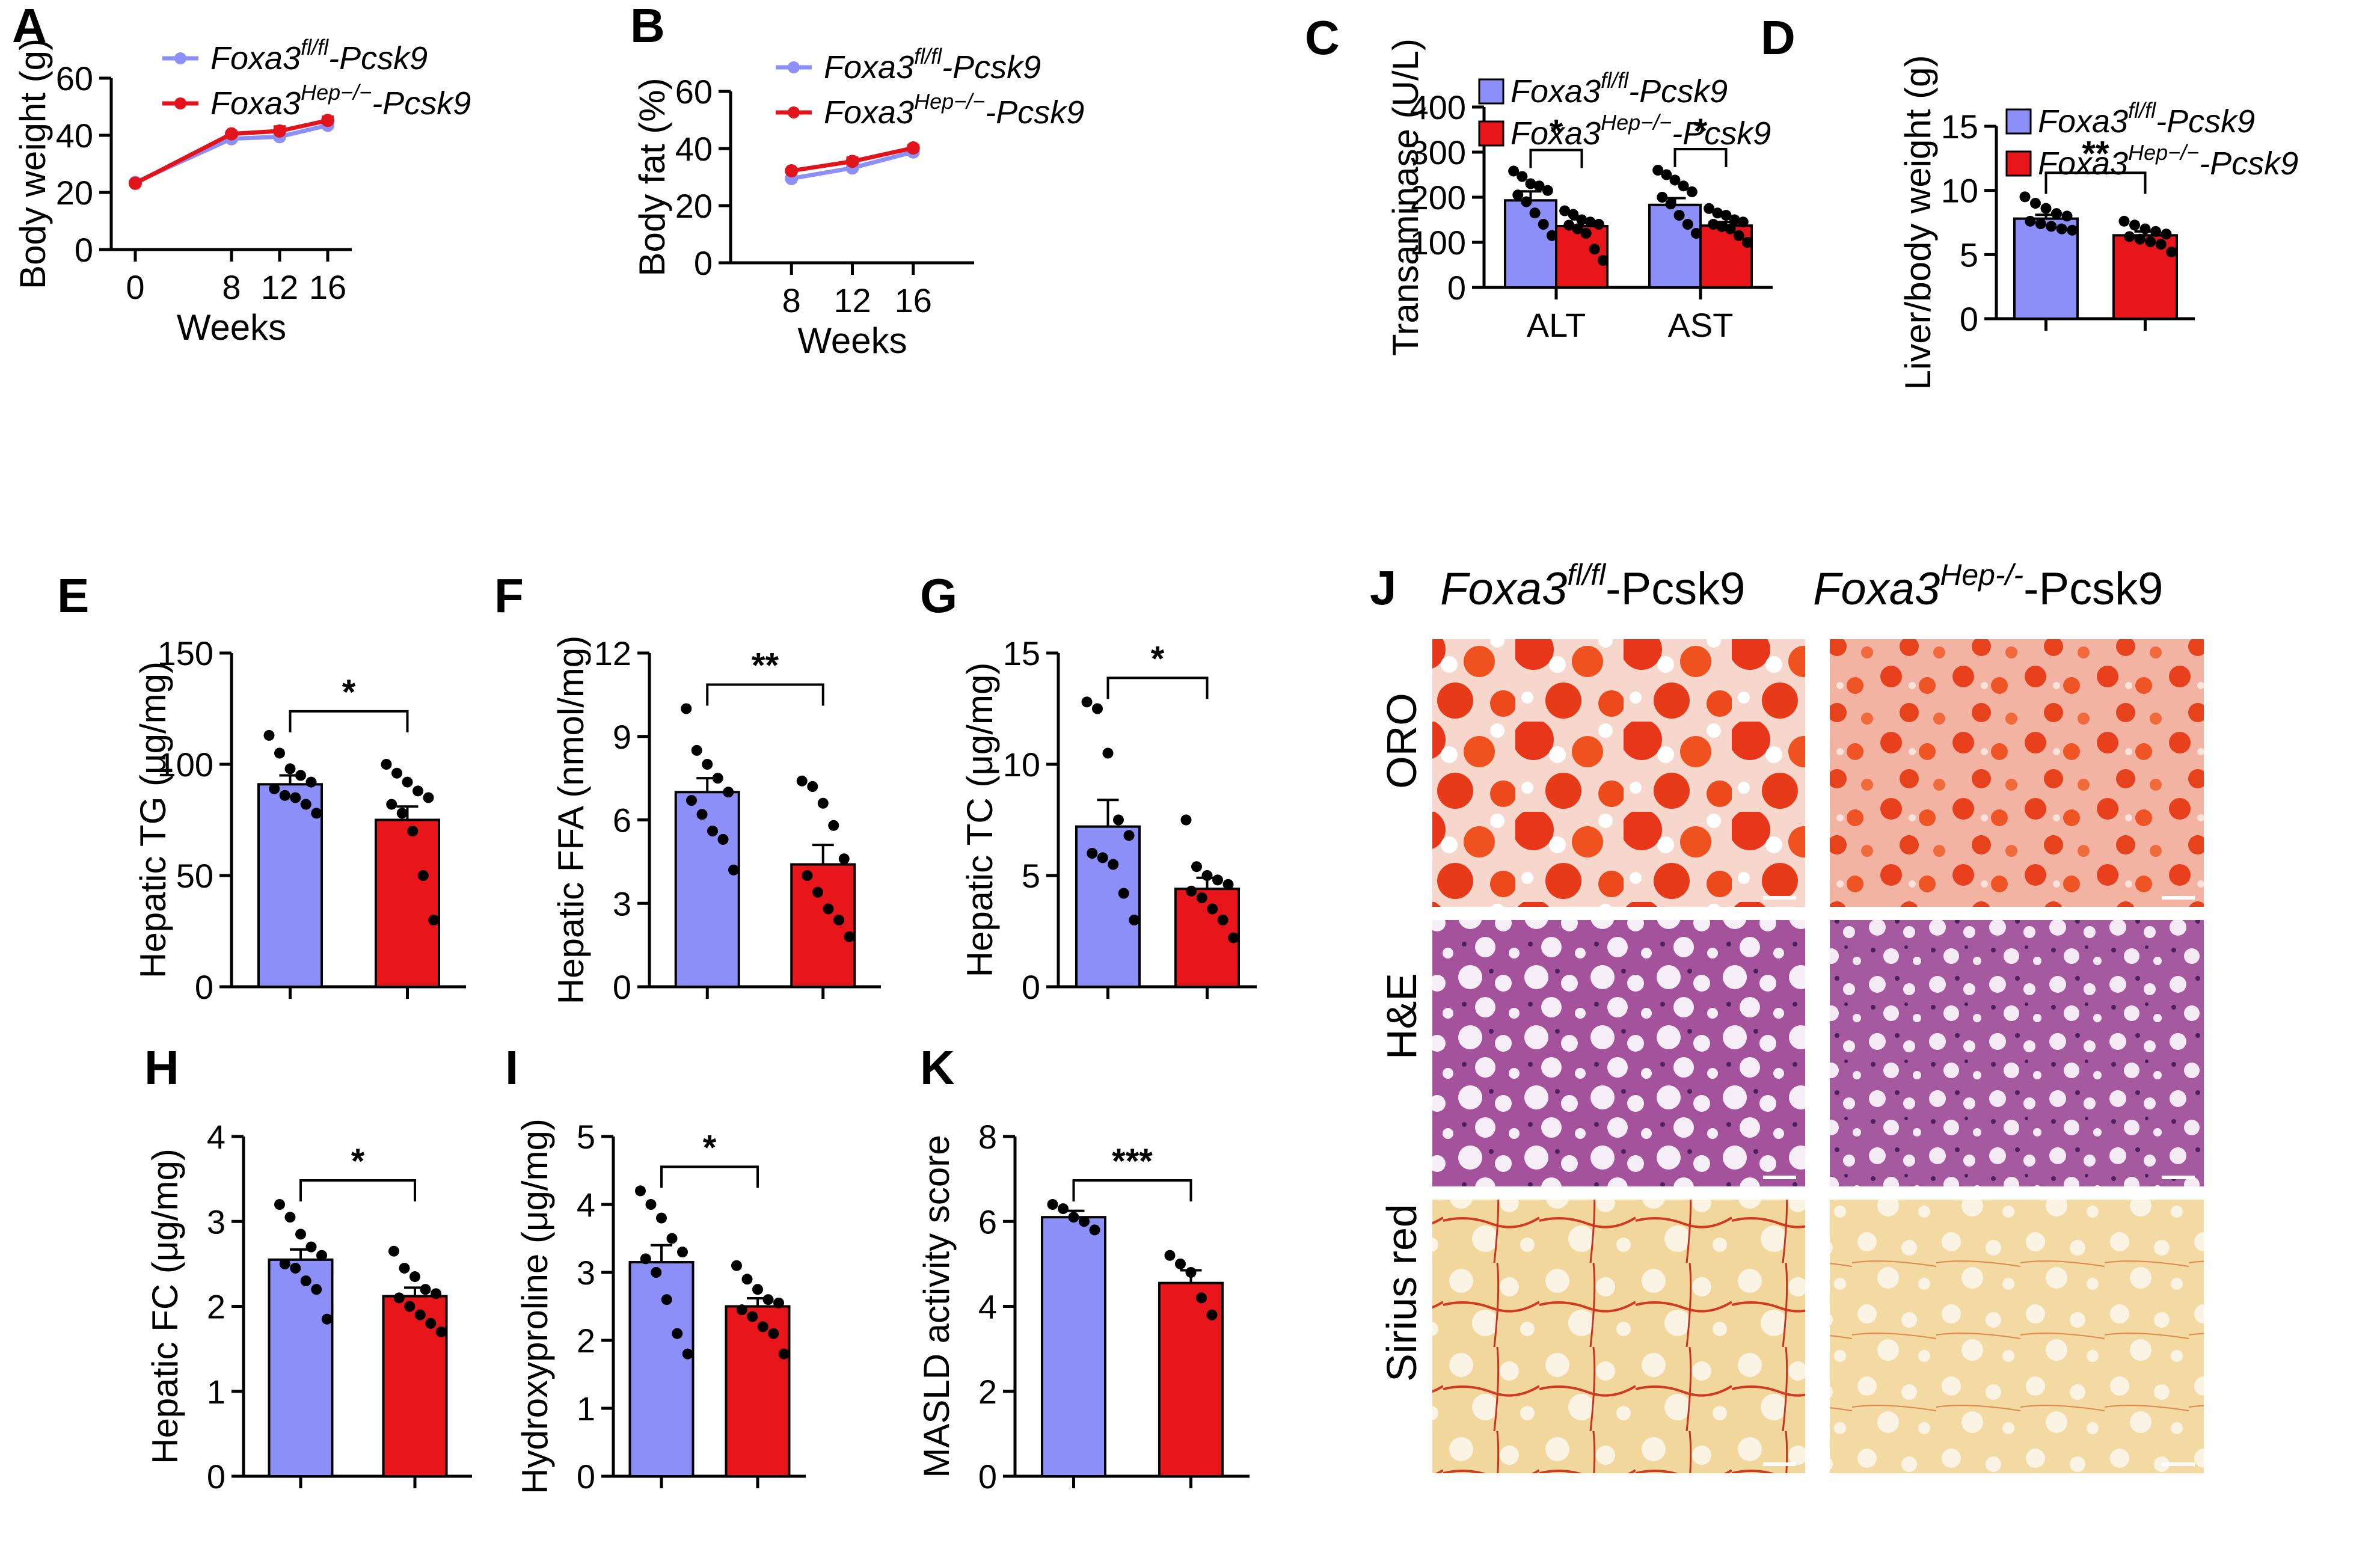 Image resolution: width=2380 pixels, height=1546 pixels. What do you see at coordinates (2178, 898) in the screenshot?
I see `scale-bar-oro-ko` at bounding box center [2178, 898].